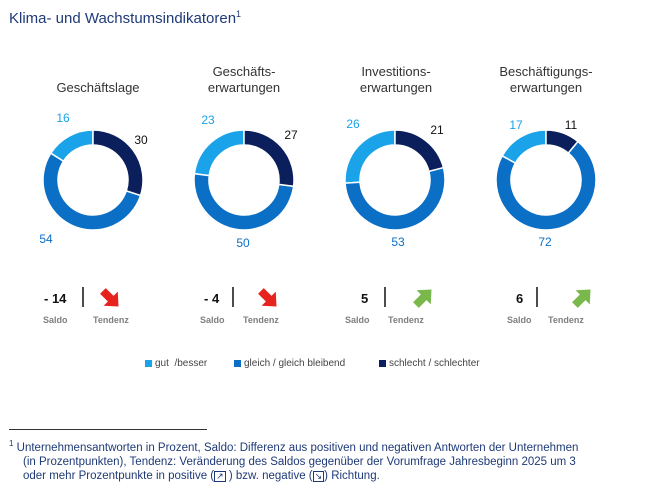 This screenshot has width=650, height=494. What do you see at coordinates (244, 201) in the screenshot?
I see `donut-1-slice-gleich` at bounding box center [244, 201].